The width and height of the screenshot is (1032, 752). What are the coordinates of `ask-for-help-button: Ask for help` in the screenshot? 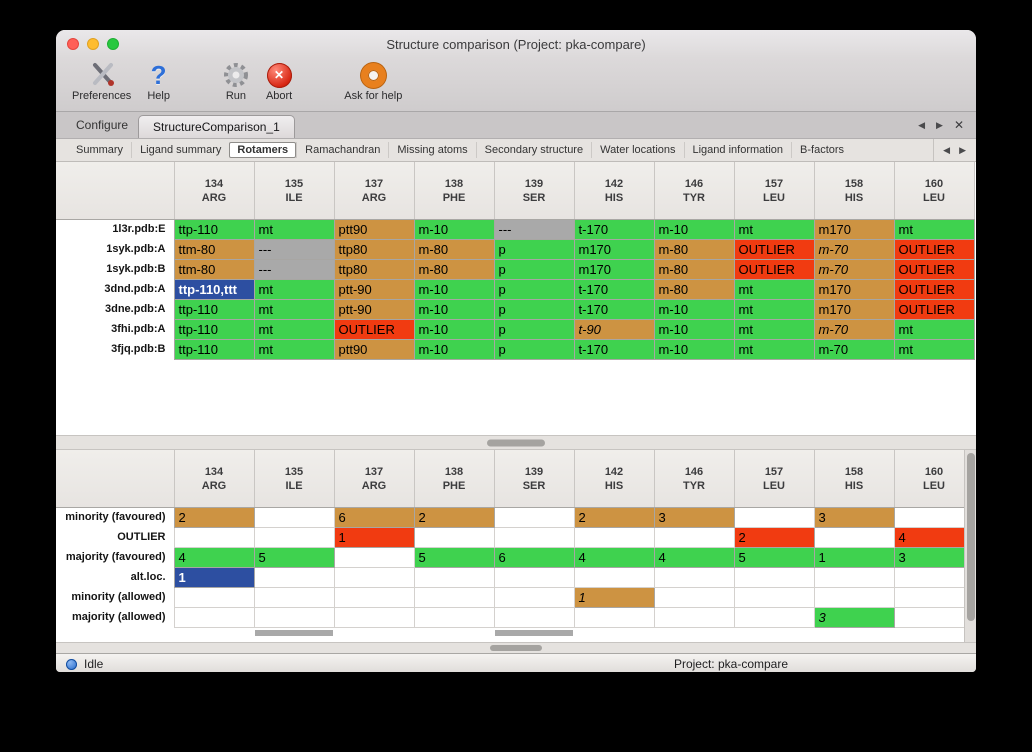 It's located at (373, 81).